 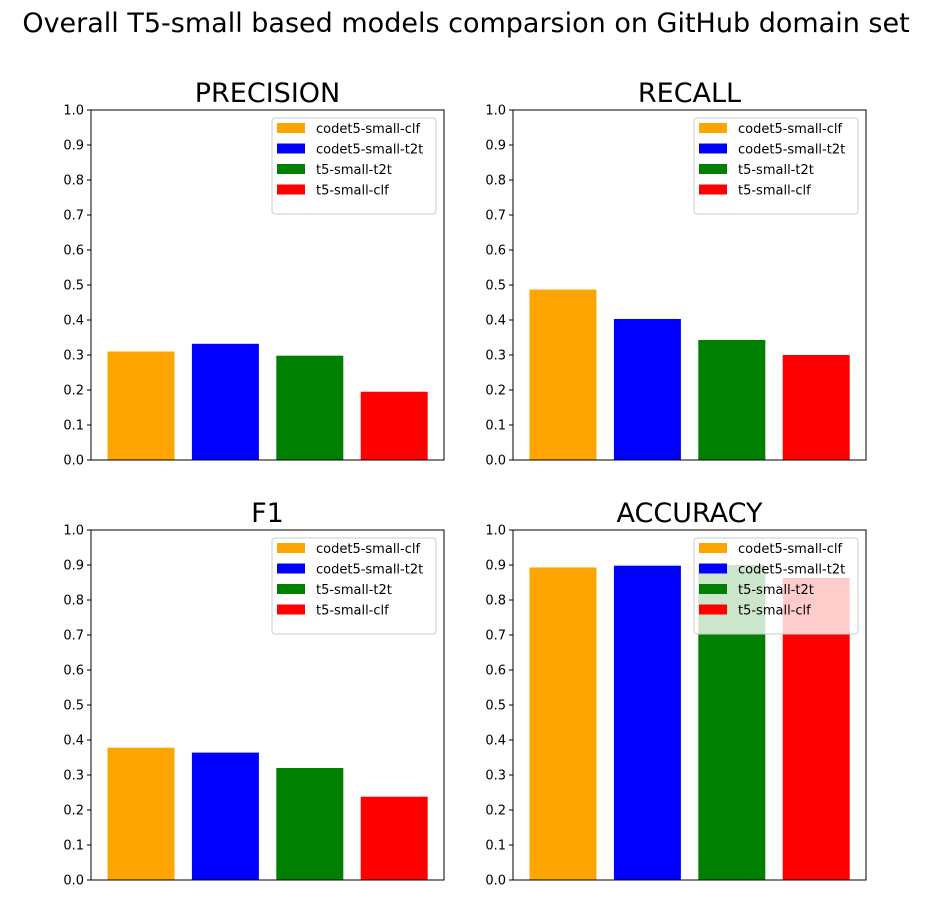 I want to click on f1-legend-label: codet5-small-clf, so click(x=368, y=549).